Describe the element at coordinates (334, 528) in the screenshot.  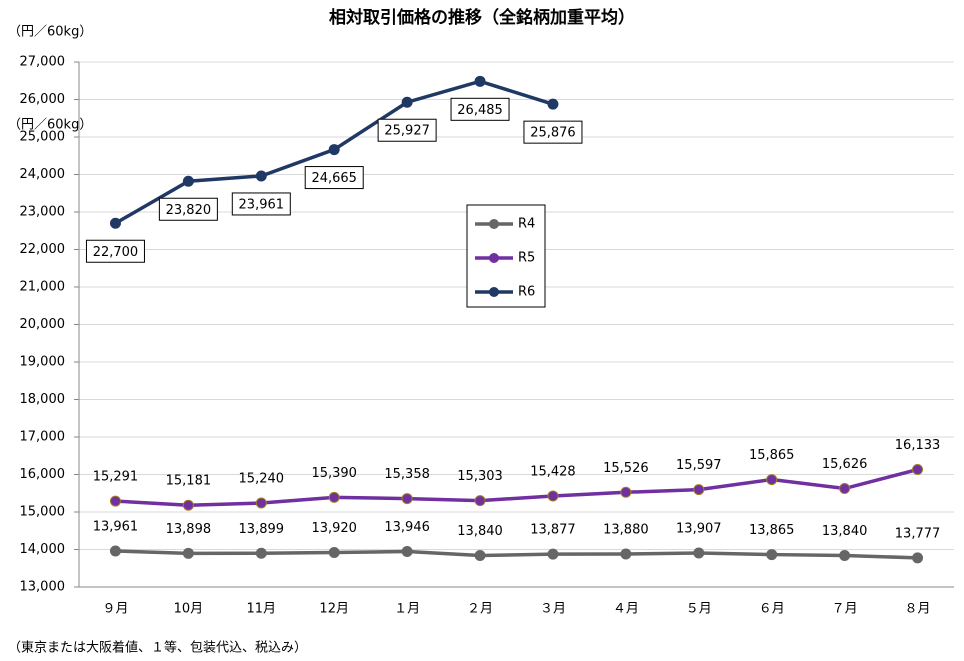
I see `data-label: 13,920` at that location.